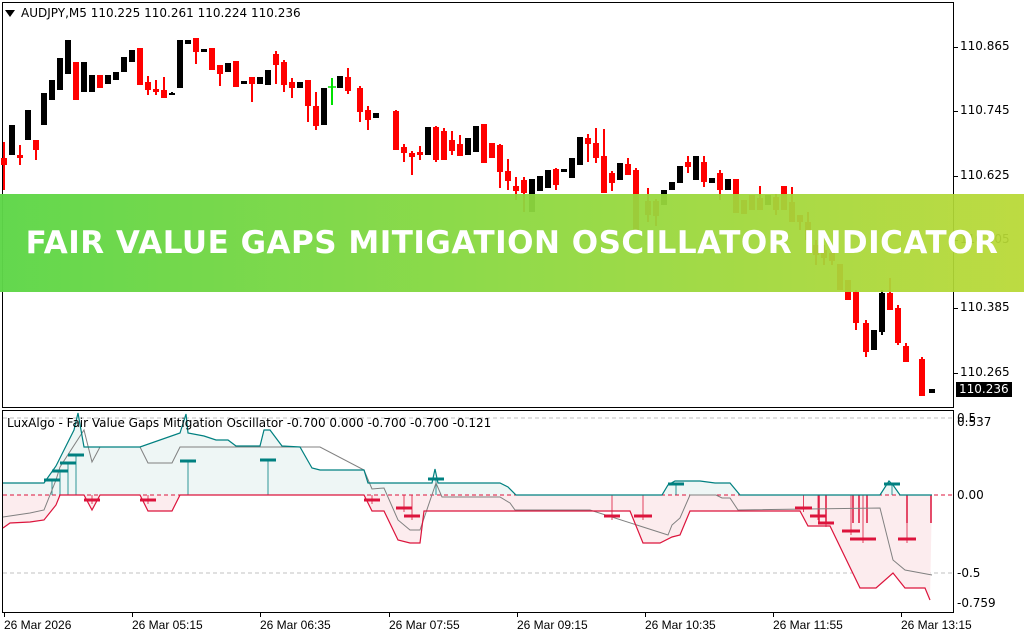 This screenshot has height=640, width=1024. Describe the element at coordinates (10, 13) in the screenshot. I see `dropdown-triangle-icon` at that location.